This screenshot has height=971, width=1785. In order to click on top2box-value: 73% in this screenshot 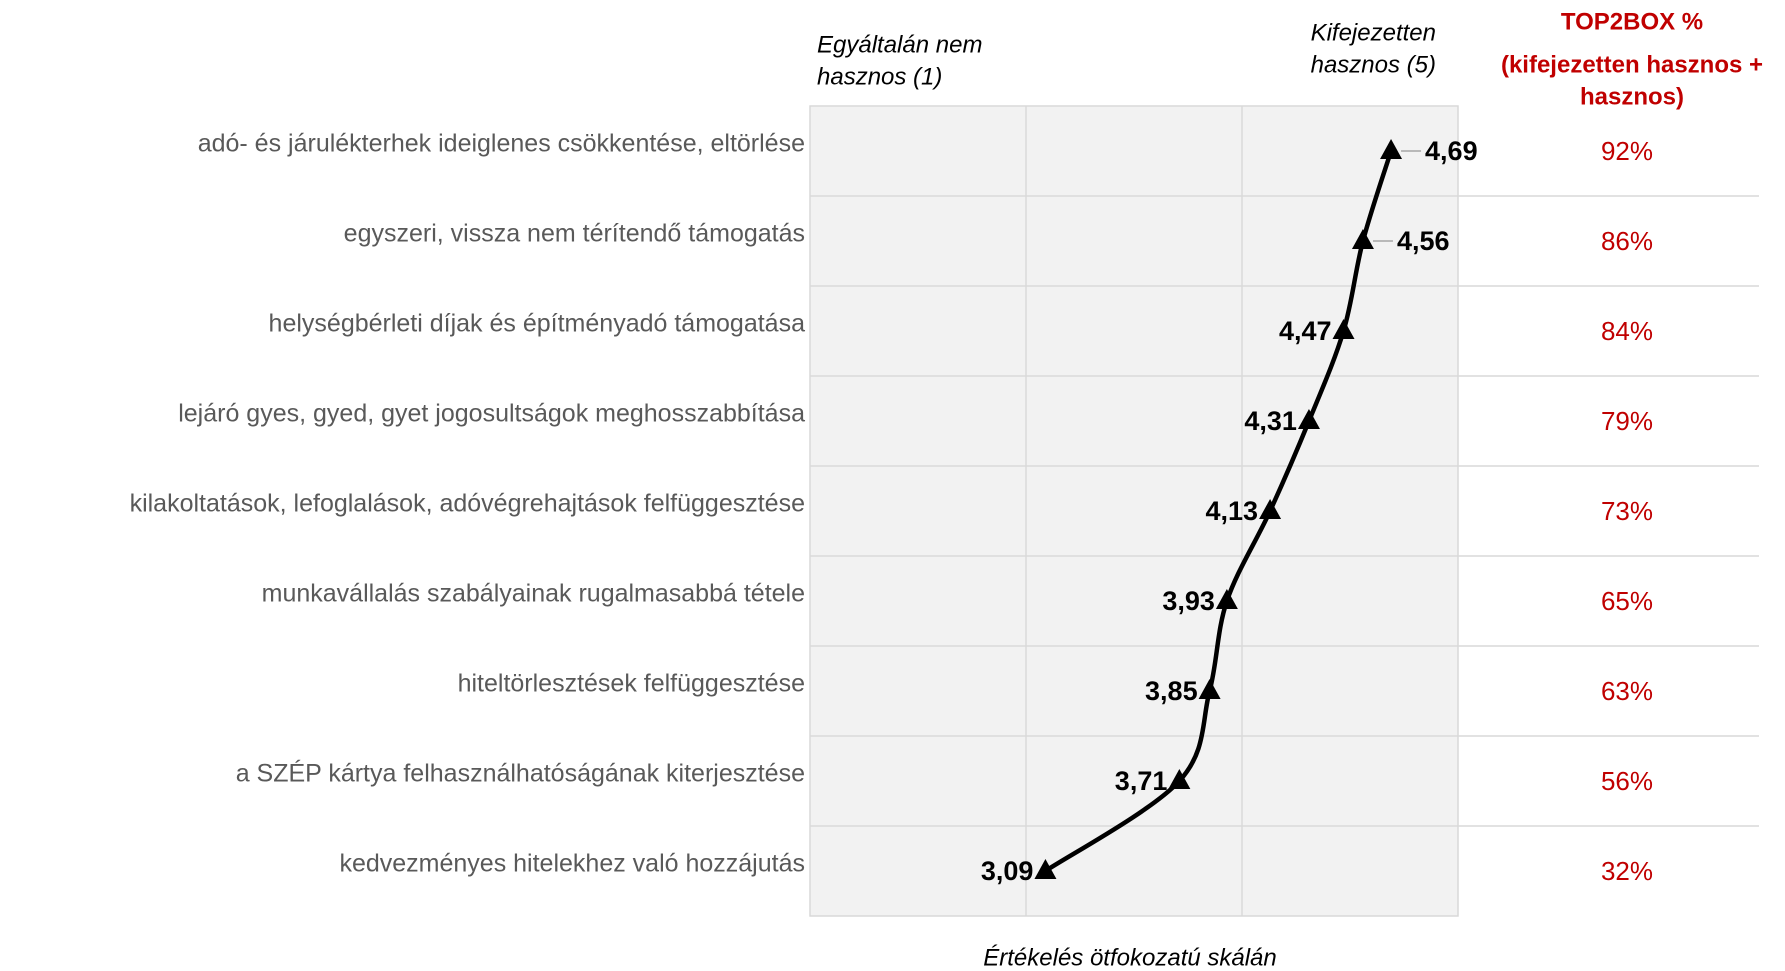, I will do `click(1627, 511)`.